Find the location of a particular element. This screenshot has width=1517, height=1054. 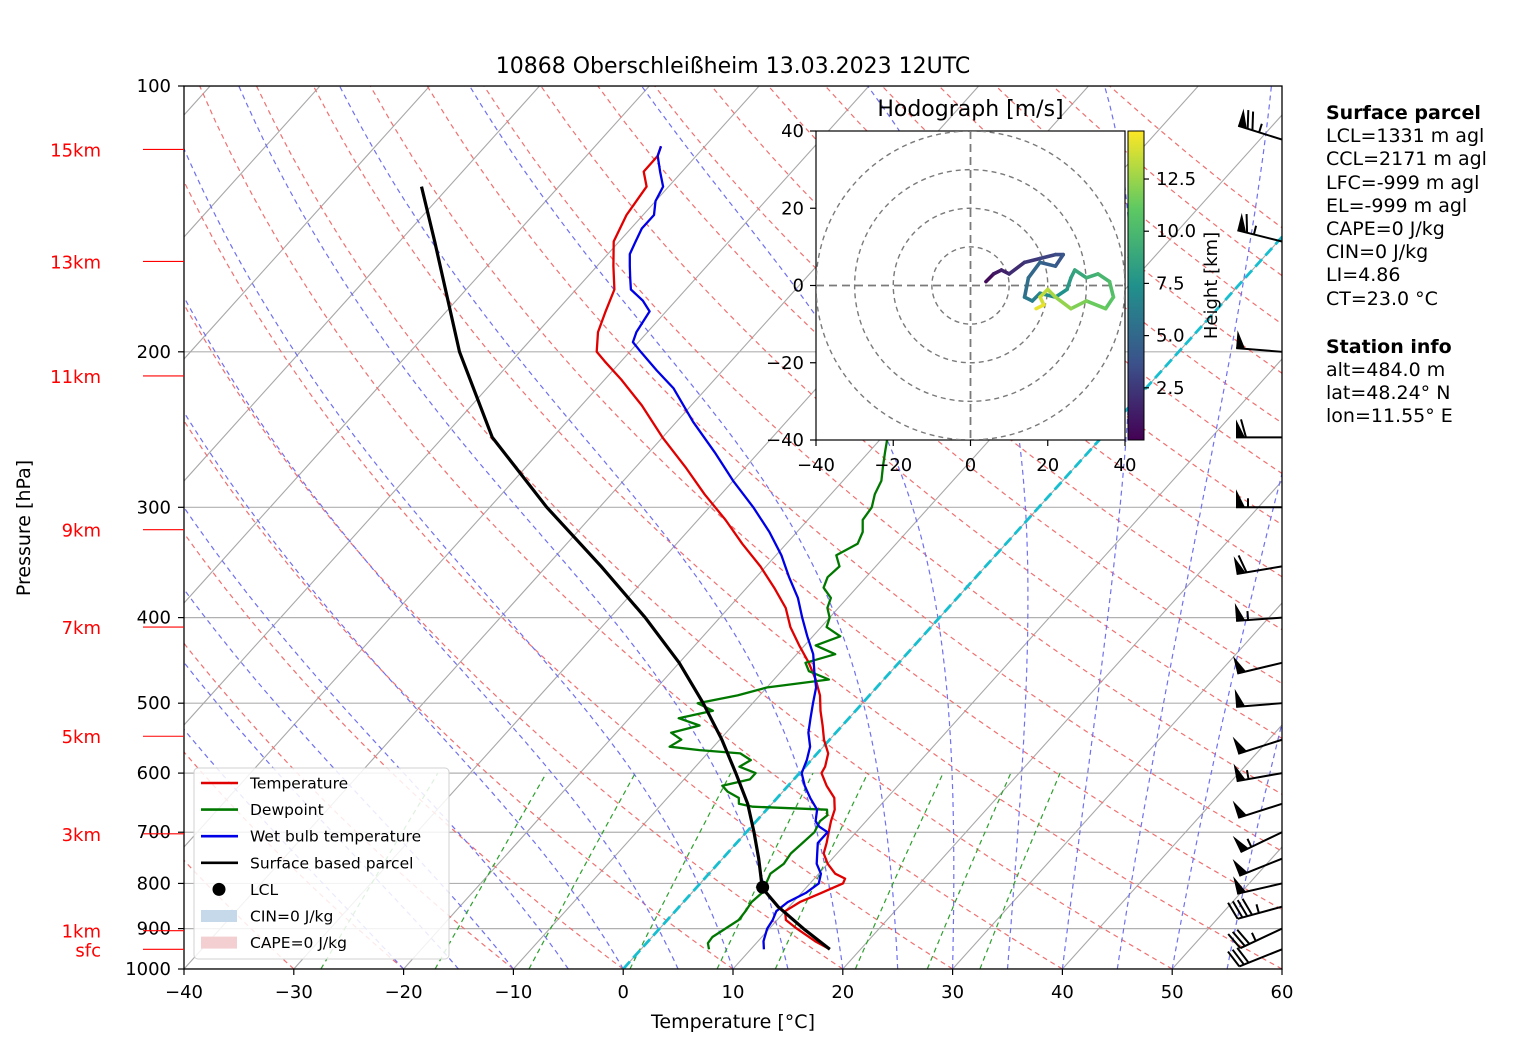

hodograph-y-tick-label: 0 is located at coordinates (798, 286).